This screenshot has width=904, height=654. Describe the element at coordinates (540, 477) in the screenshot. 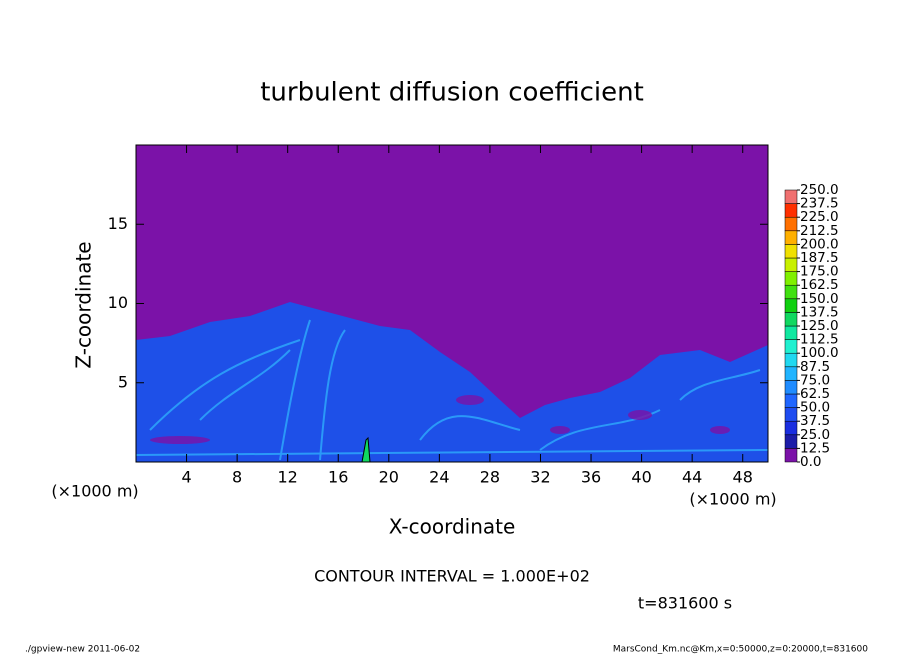

I see `x-tick-label: 32` at that location.